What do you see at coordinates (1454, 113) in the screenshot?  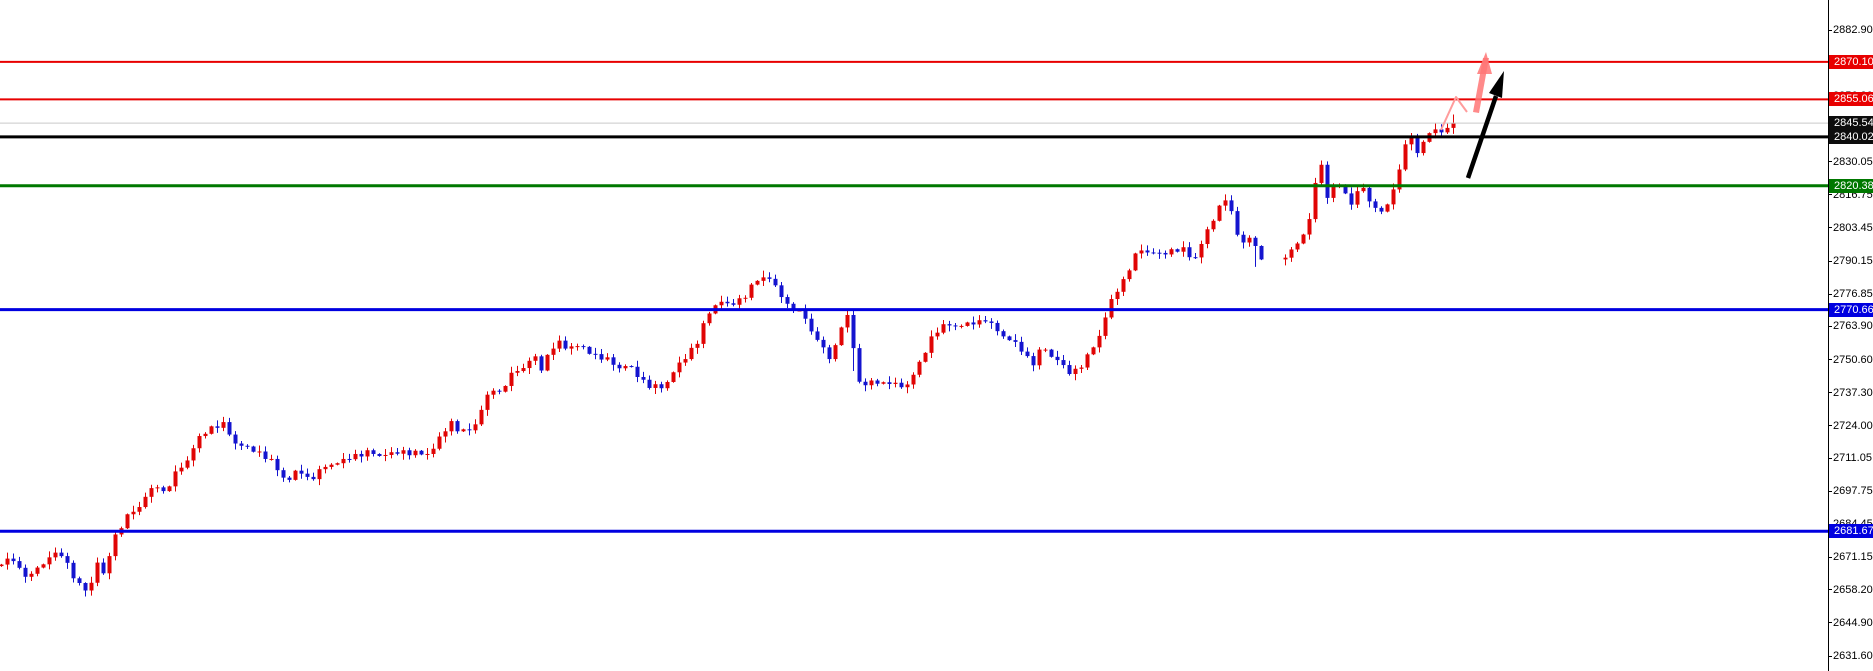 I see `pink-pullback-path` at bounding box center [1454, 113].